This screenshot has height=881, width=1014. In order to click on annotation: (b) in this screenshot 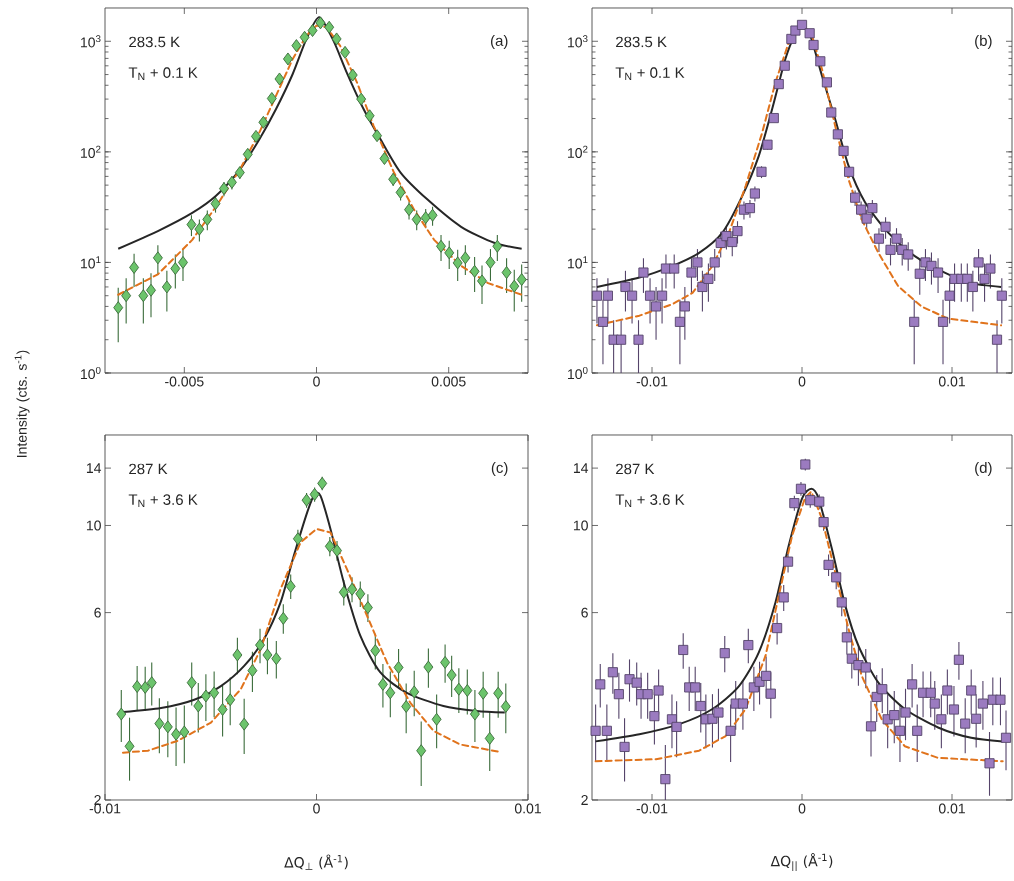, I will do `click(983, 41)`.